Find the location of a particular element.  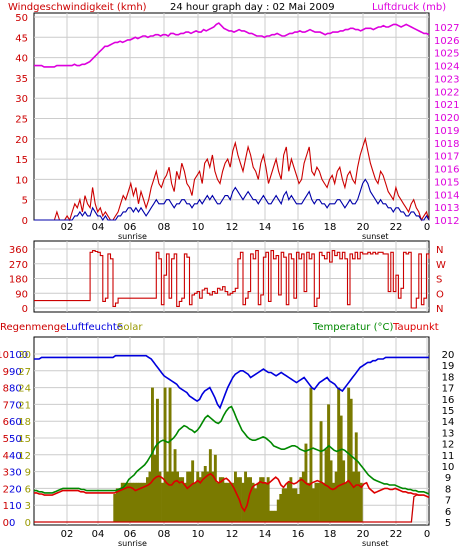

dir-tick-3: 270 is located at coordinates (18, 265).